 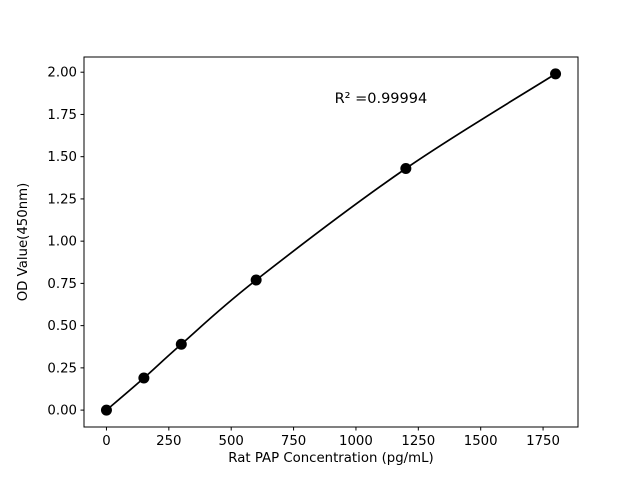 What do you see at coordinates (62, 284) in the screenshot?
I see `y-tick-label: 0.75` at bounding box center [62, 284].